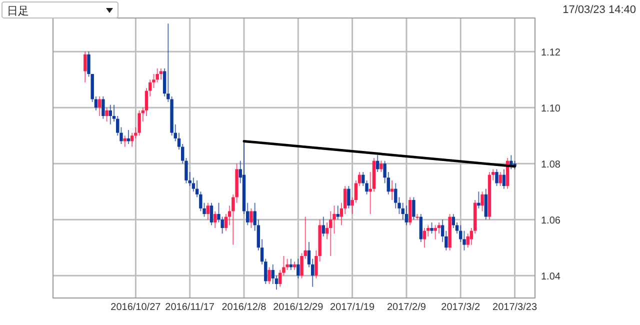 The height and width of the screenshot is (325, 640). What do you see at coordinates (551, 53) in the screenshot?
I see `y-tick-label: 1.12` at bounding box center [551, 53].